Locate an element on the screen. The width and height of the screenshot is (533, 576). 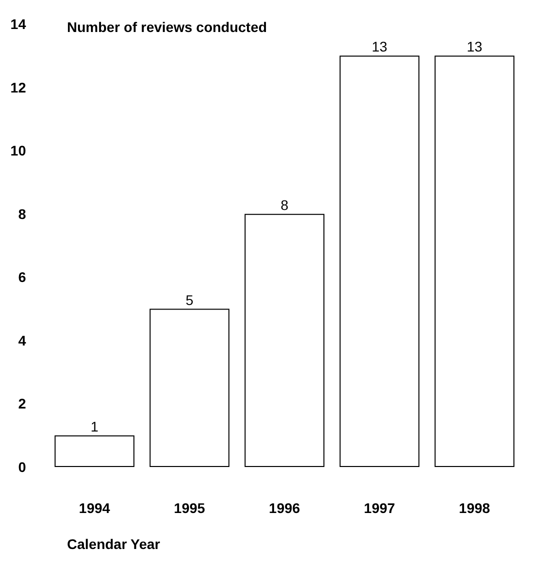
data-label: 1 is located at coordinates (94, 426).